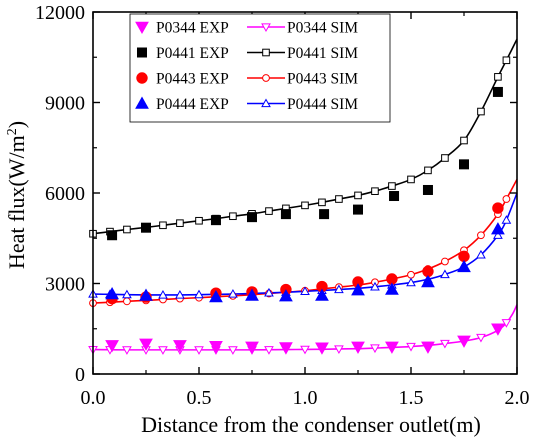 The height and width of the screenshot is (442, 533). What do you see at coordinates (142, 28) in the screenshot?
I see `legend-marker-p0344-exp` at bounding box center [142, 28].